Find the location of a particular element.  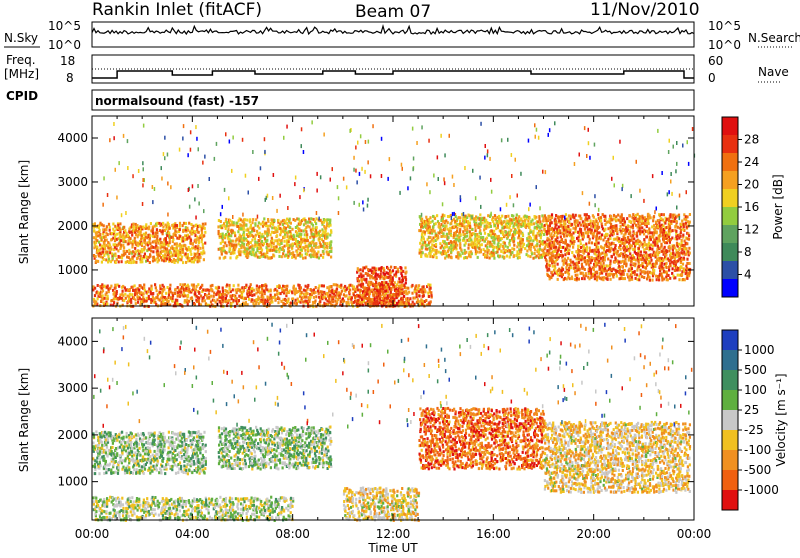

nsearch-tick-top: 10^5 is located at coordinates (724, 26).